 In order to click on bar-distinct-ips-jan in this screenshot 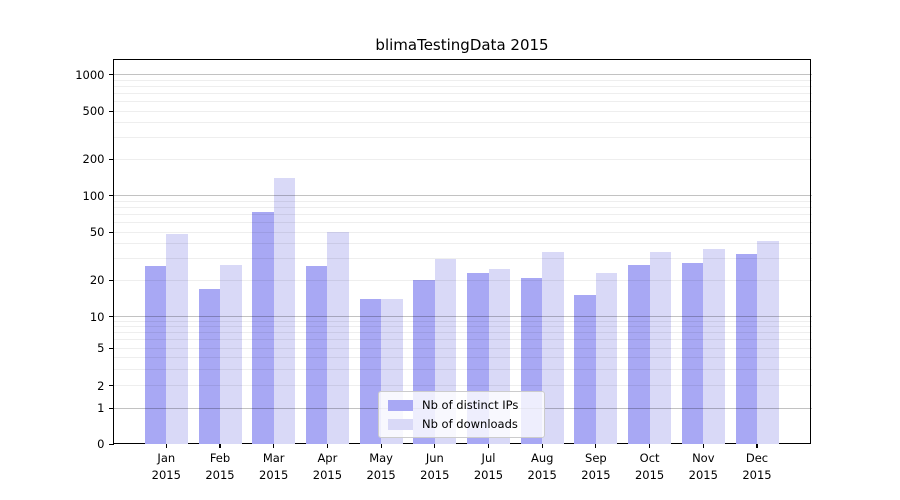, I will do `click(155, 355)`.